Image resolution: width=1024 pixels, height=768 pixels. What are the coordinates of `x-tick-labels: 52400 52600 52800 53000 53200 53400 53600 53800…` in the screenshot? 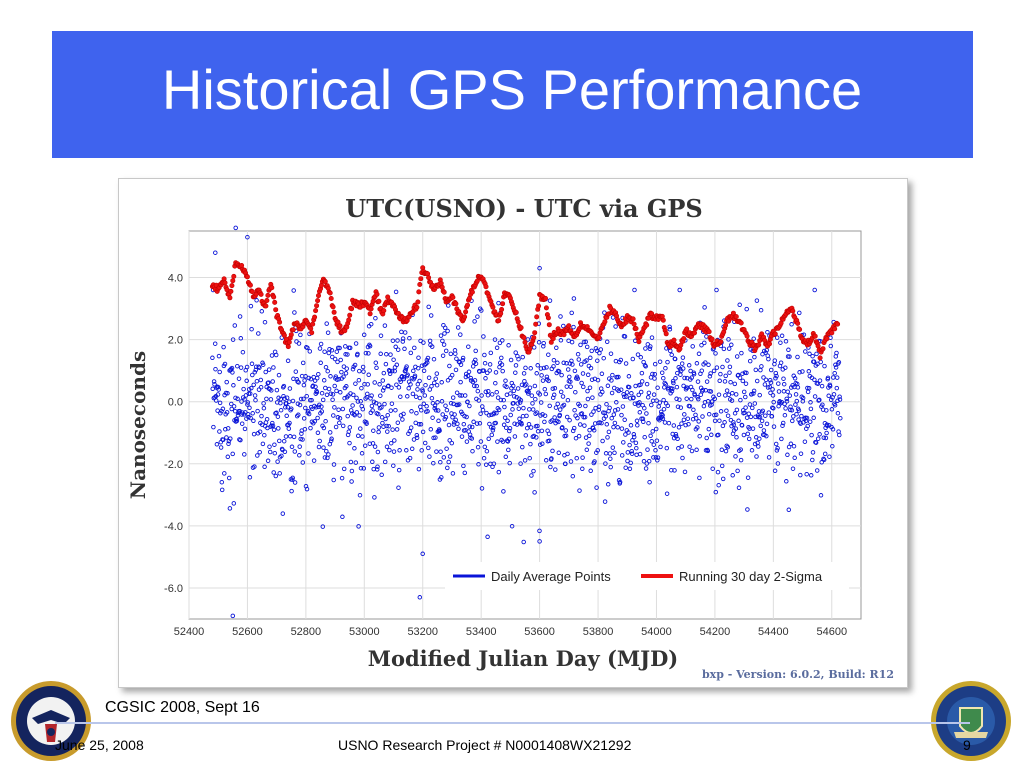 It's located at (510, 632).